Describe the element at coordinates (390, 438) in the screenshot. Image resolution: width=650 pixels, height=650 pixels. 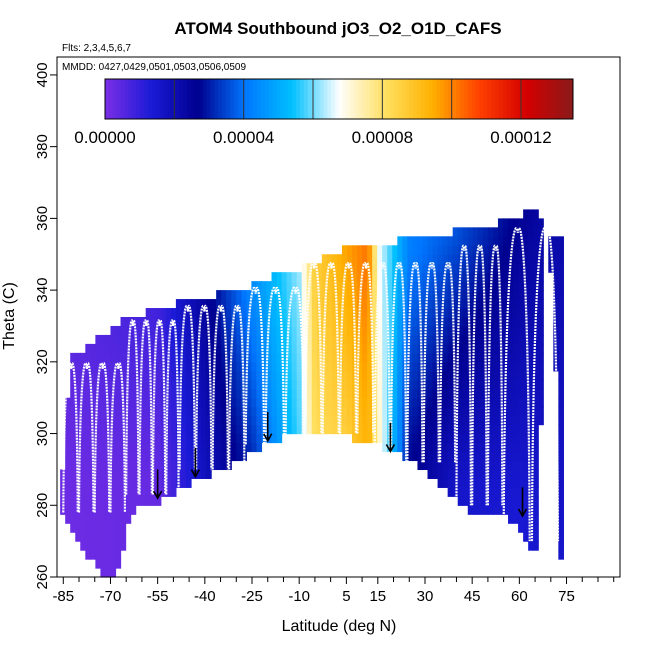
I see `tropopause-arrow` at that location.